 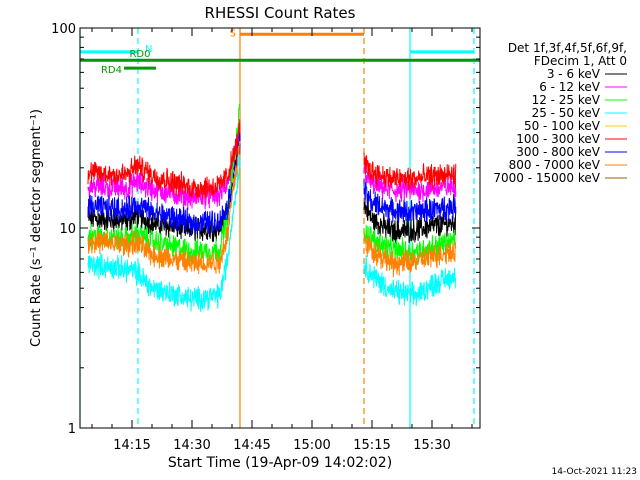 I want to click on legend-entry-label: 3 - 6 keV, so click(x=574, y=74).